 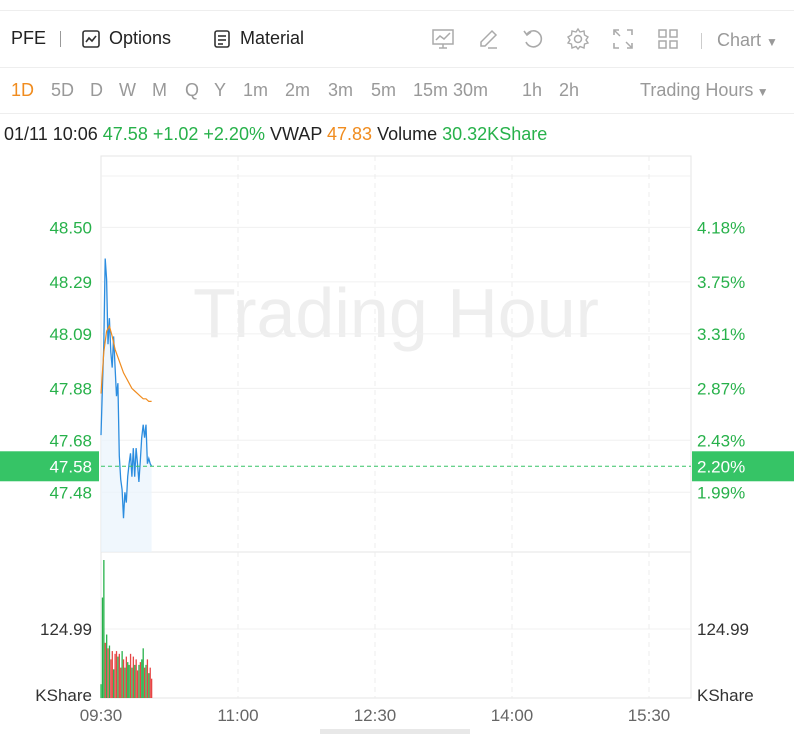 What do you see at coordinates (721, 334) in the screenshot?
I see `pct-tick-label: 3.31%` at bounding box center [721, 334].